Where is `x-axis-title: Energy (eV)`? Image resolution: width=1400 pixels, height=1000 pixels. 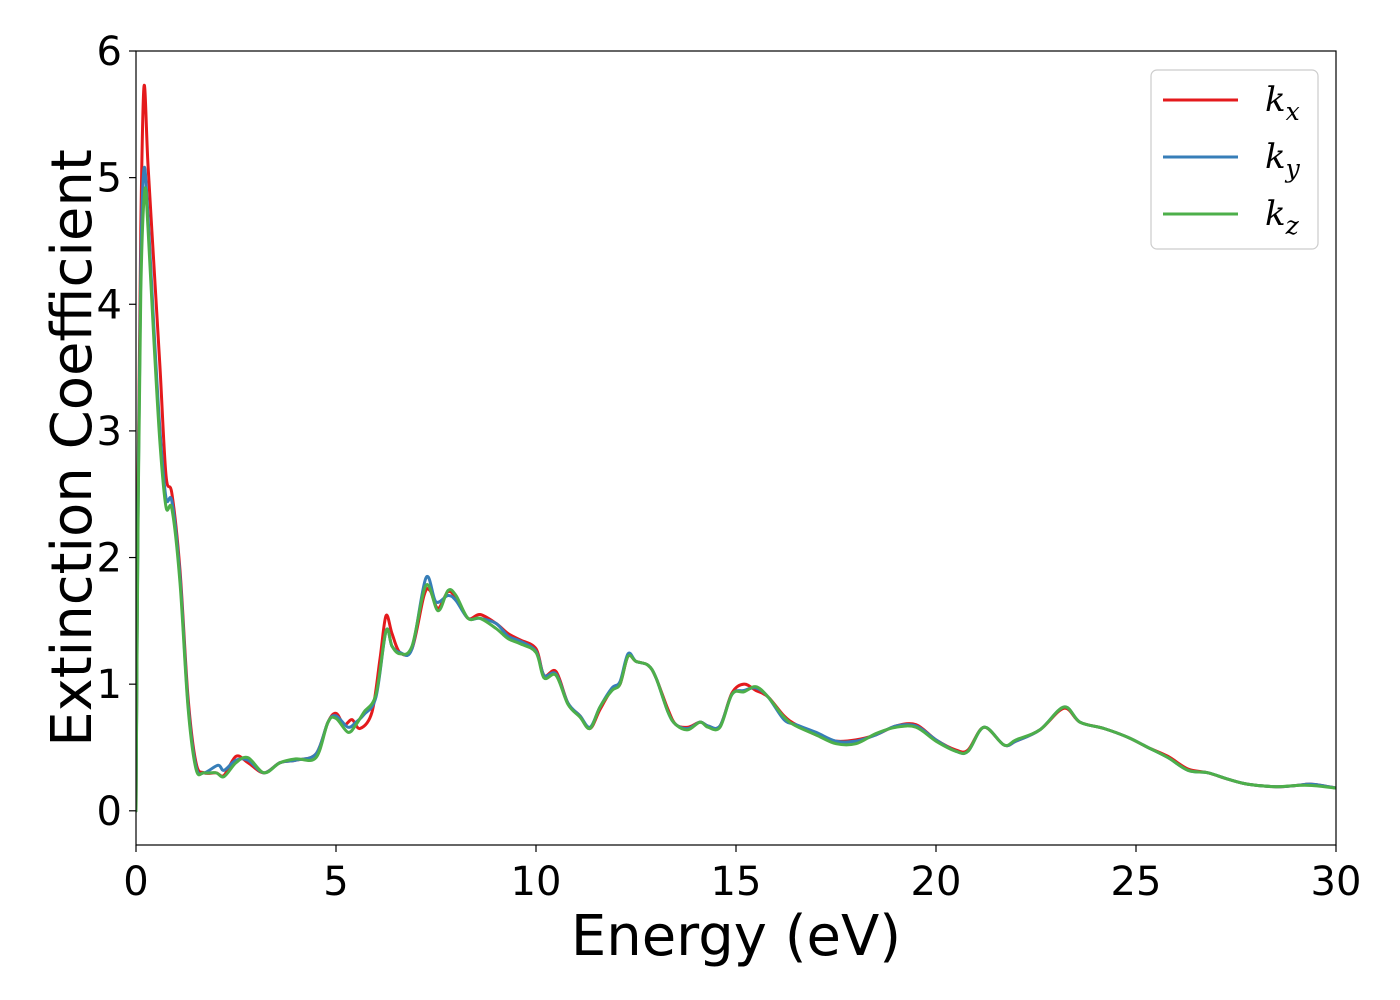 x-axis-title: Energy (eV) is located at coordinates (736, 936).